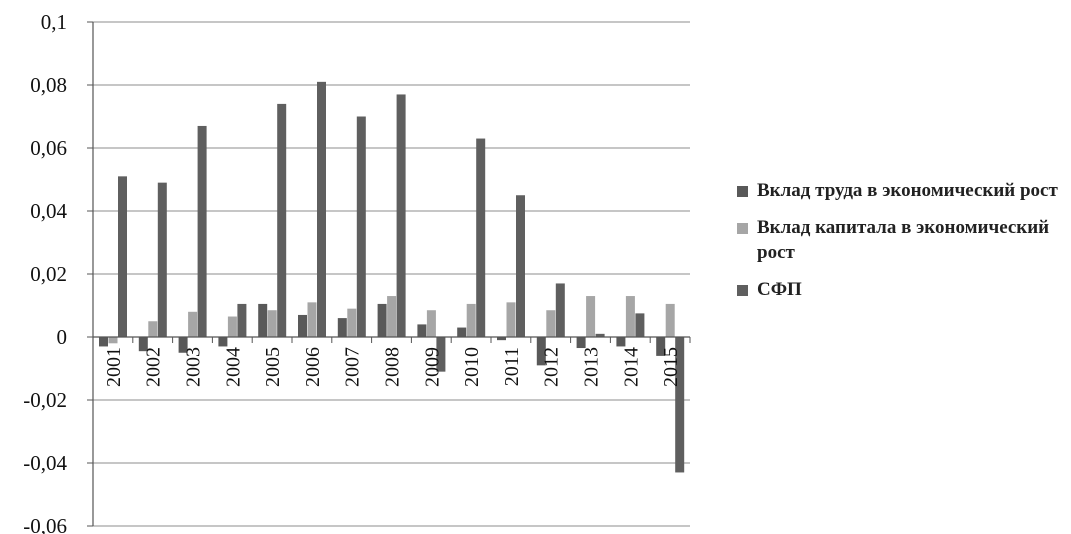 This screenshot has height=534, width=1071. What do you see at coordinates (779, 289) in the screenshot?
I see `legend-label: СФП` at bounding box center [779, 289].